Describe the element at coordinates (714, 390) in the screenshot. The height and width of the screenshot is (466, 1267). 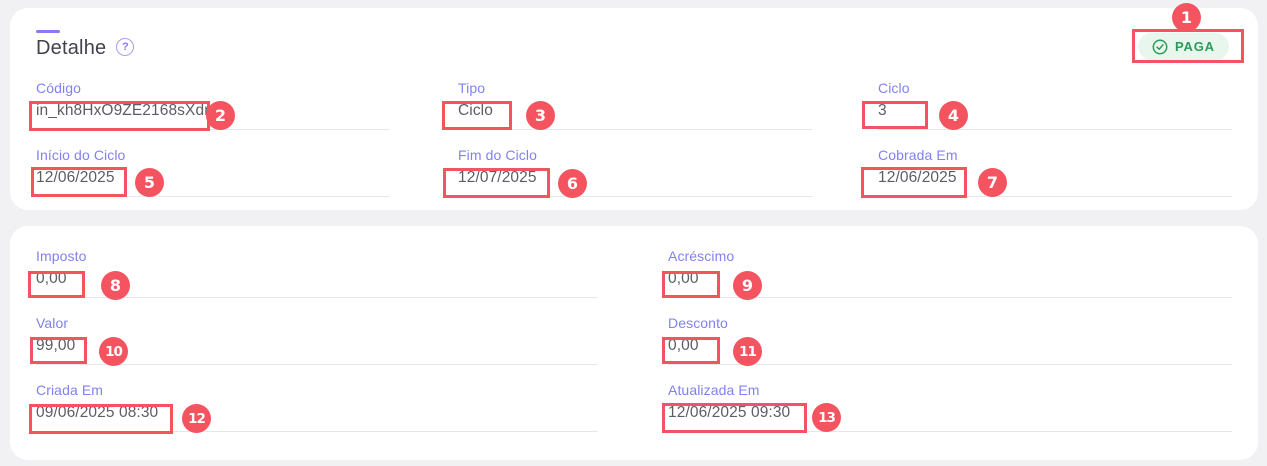
I see `field-label: Atualizada Em` at that location.